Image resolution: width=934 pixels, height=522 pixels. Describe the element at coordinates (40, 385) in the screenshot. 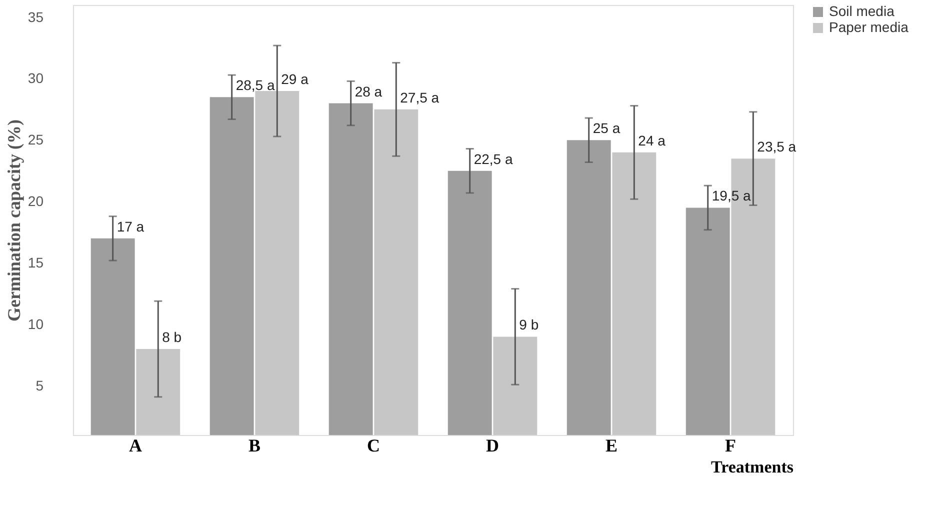

I see `y-tick-label: 5` at that location.